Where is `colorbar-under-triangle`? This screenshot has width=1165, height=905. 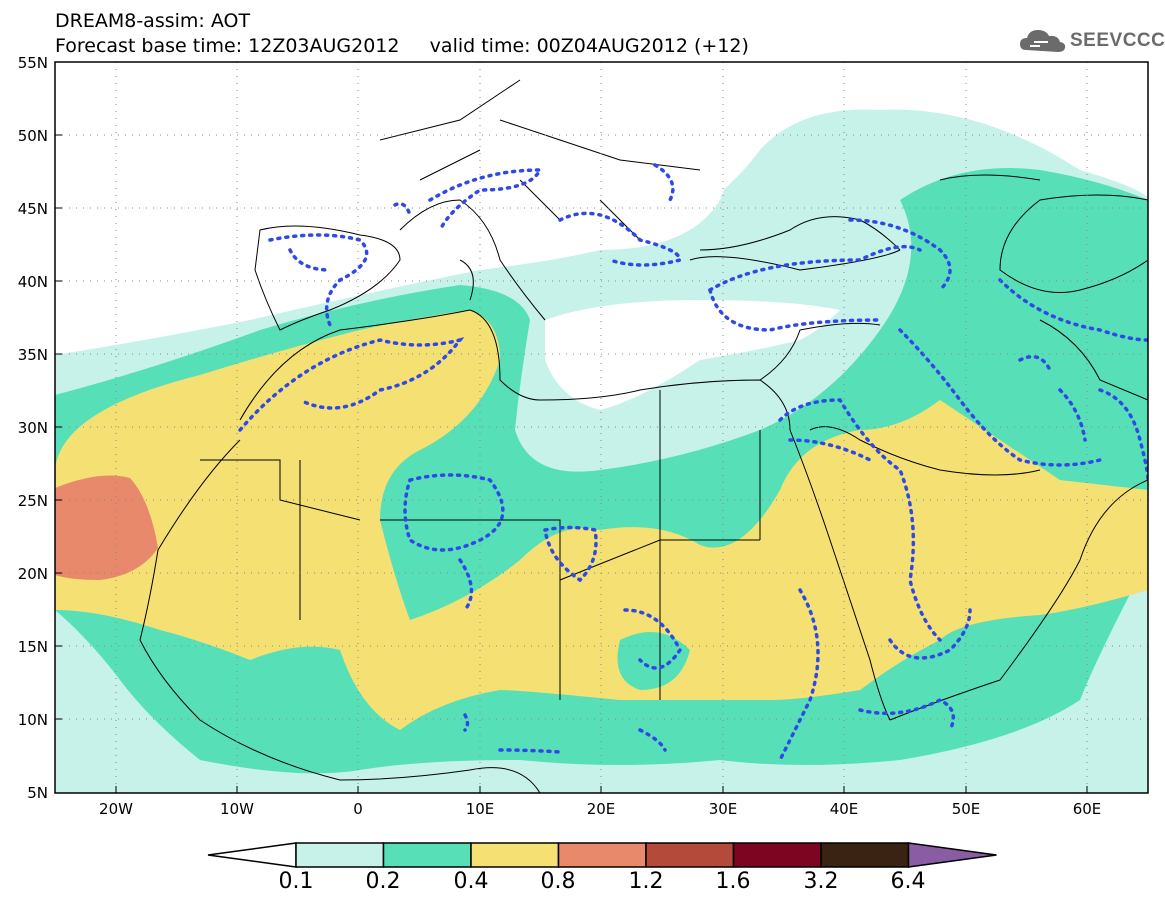 colorbar-under-triangle is located at coordinates (252, 855).